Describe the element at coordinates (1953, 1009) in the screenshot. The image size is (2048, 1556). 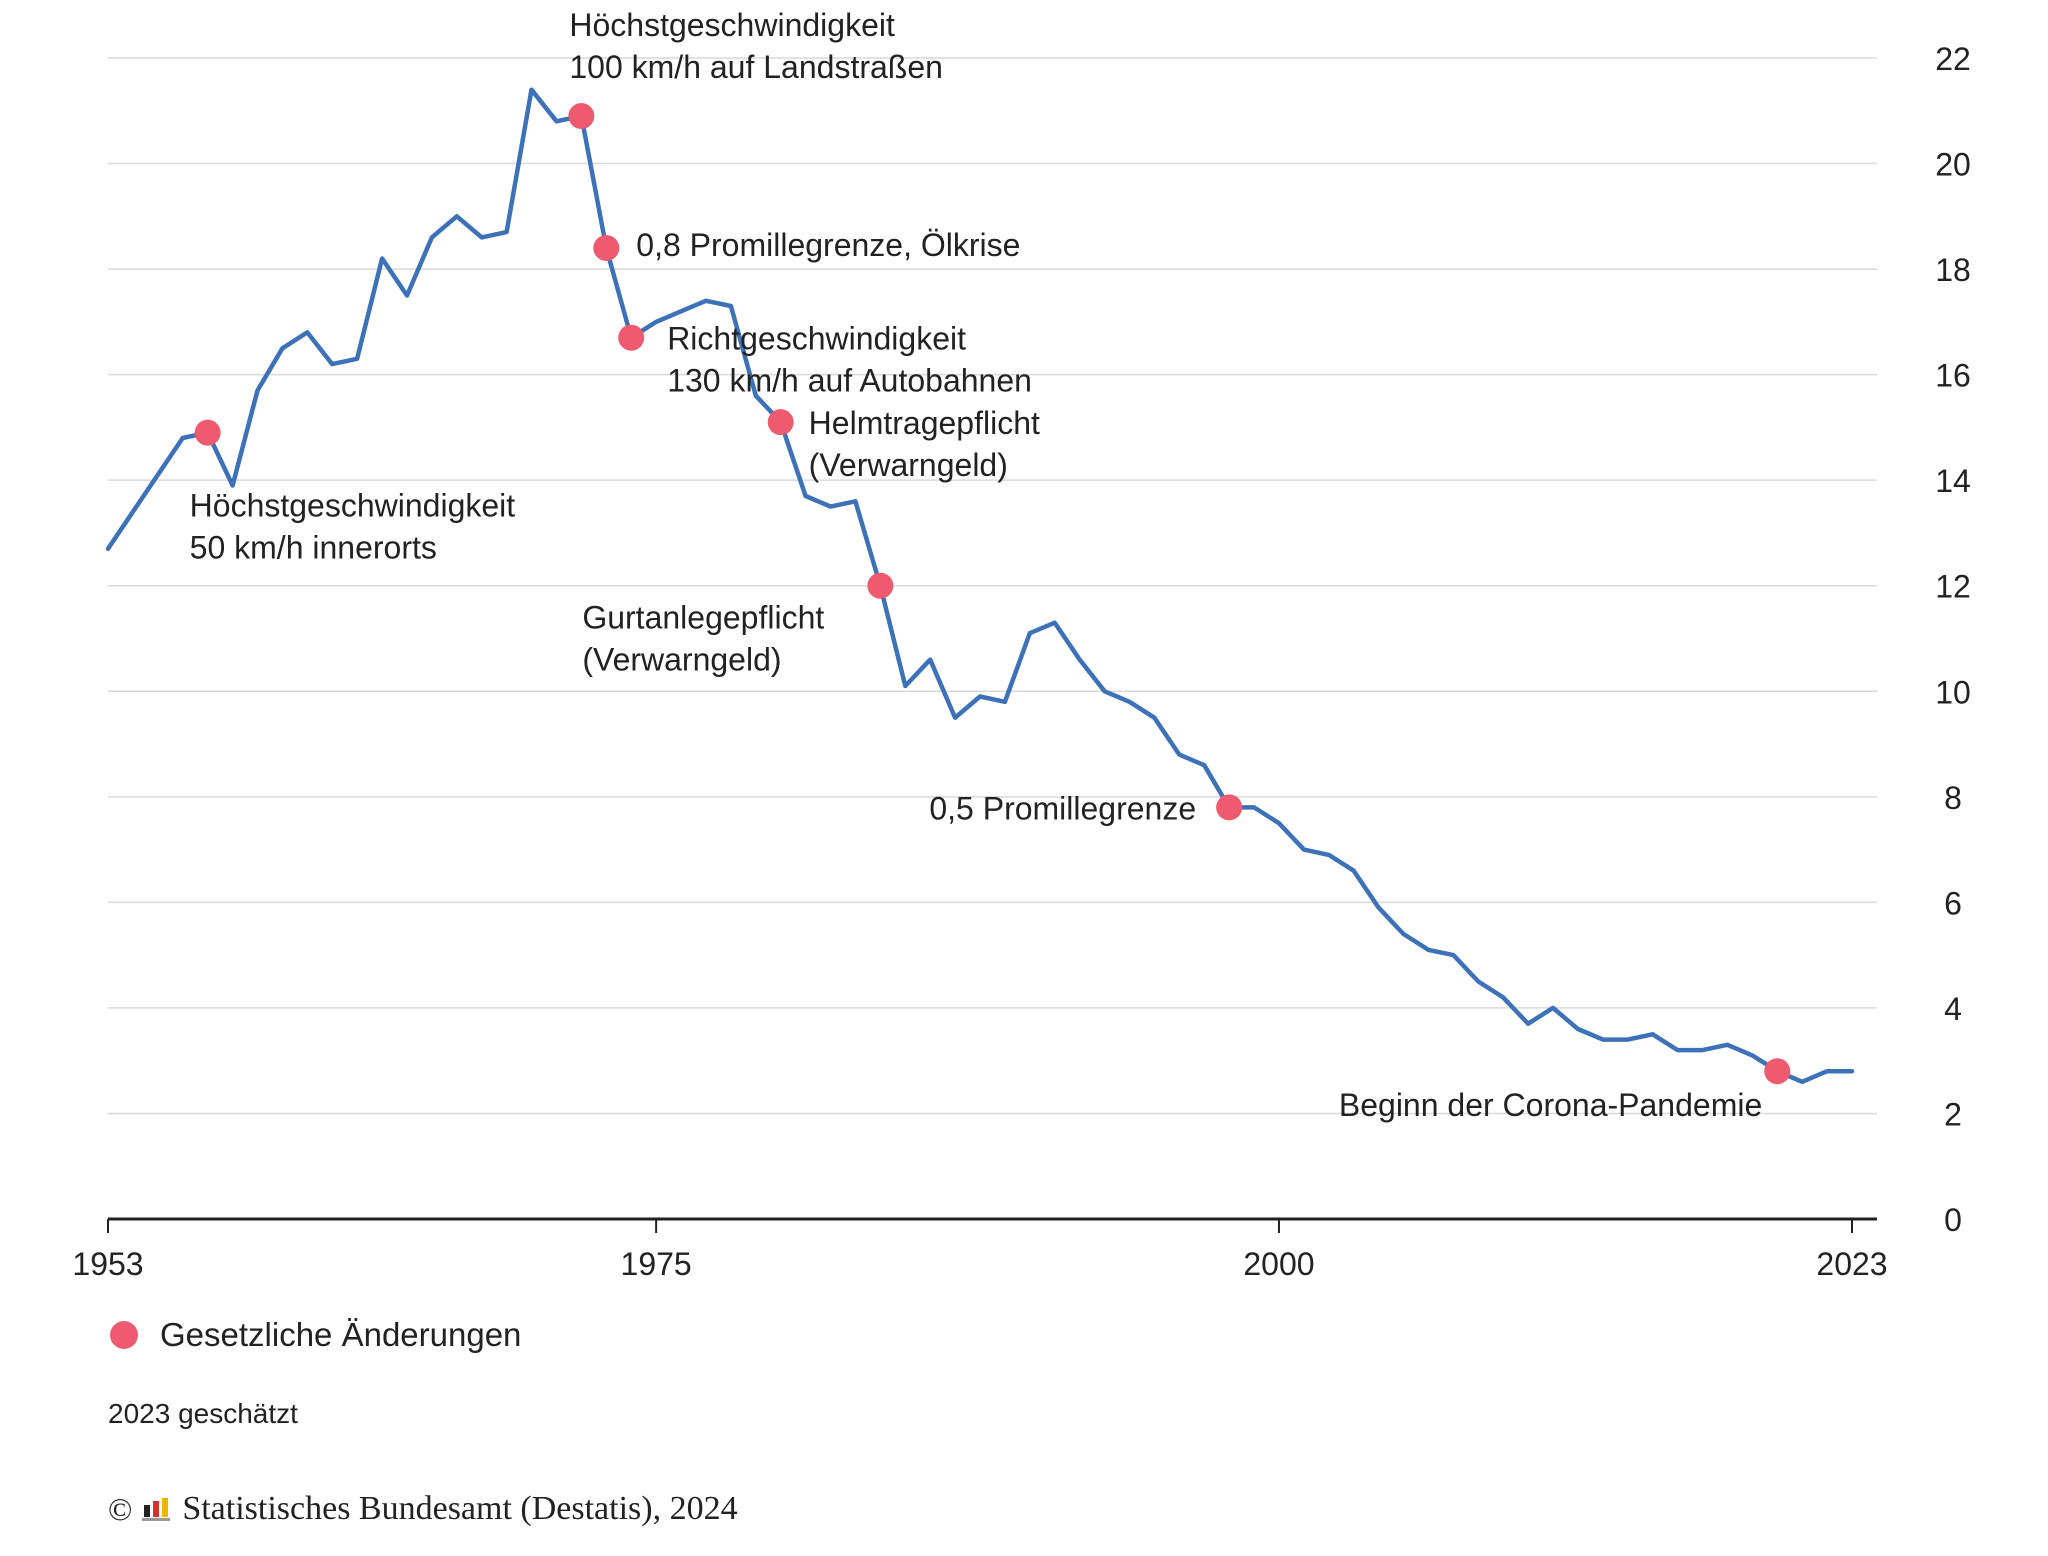
I see `y-tick-label: 4` at that location.